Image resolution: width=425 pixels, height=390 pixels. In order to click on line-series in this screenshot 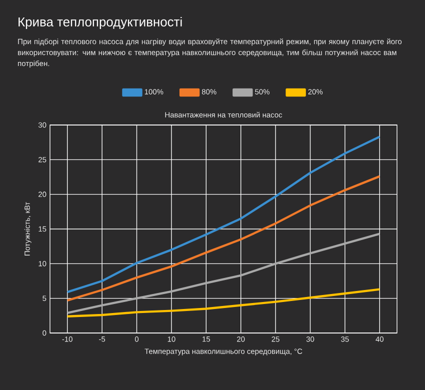, I will do `click(223, 303)`.